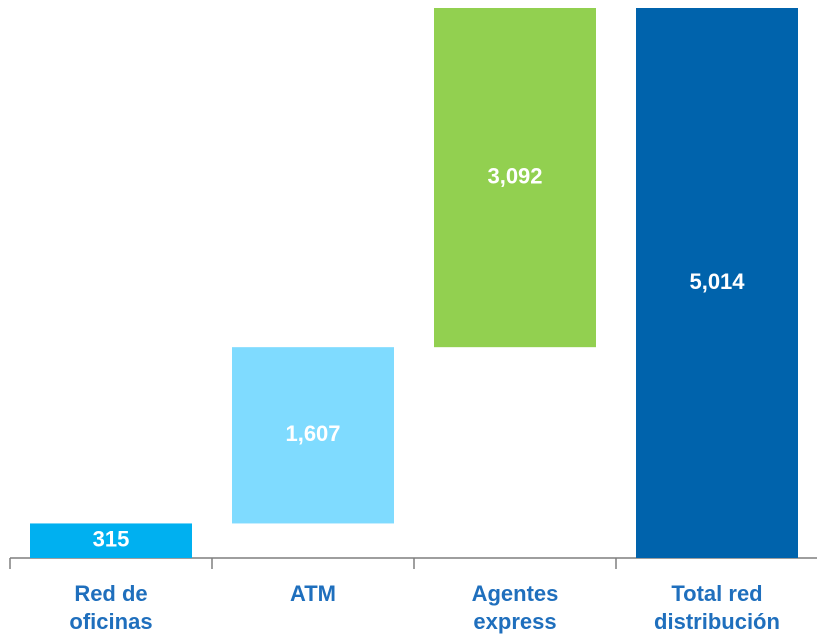 Image resolution: width=817 pixels, height=644 pixels. I want to click on value-label: 315, so click(111, 539).